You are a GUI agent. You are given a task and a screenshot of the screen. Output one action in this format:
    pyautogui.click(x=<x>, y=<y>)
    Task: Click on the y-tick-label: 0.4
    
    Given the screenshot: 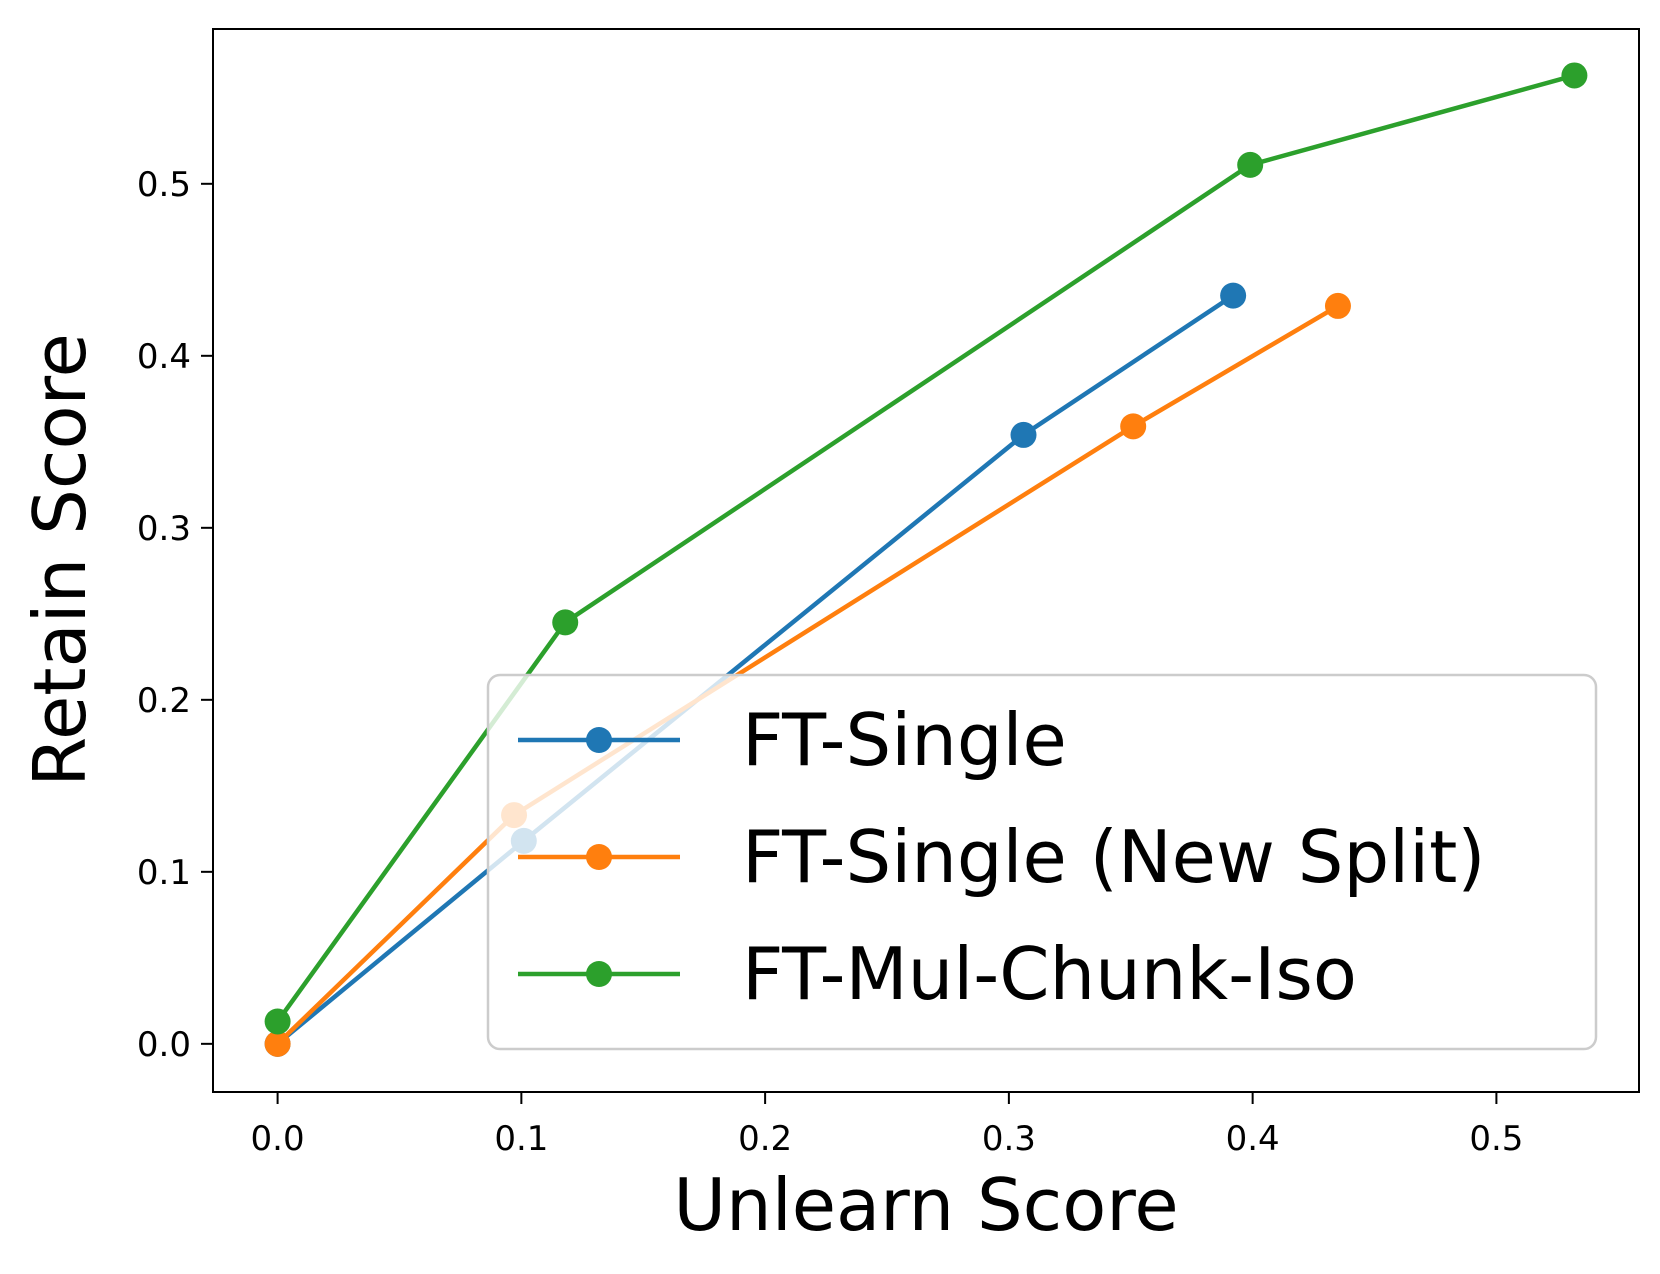 What is the action you would take?
    pyautogui.click(x=164, y=357)
    